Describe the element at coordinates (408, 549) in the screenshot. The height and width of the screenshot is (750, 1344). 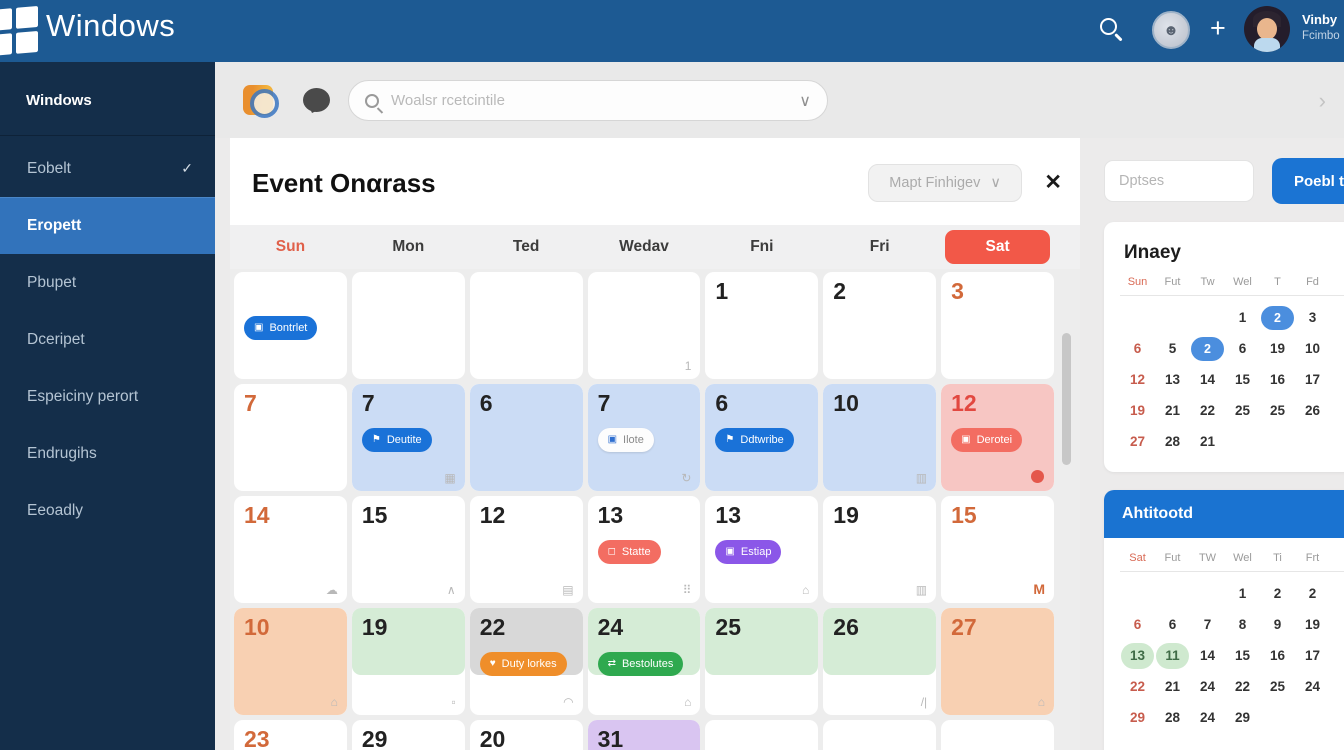
I see `calendar-day-cell: 15 ∧` at that location.